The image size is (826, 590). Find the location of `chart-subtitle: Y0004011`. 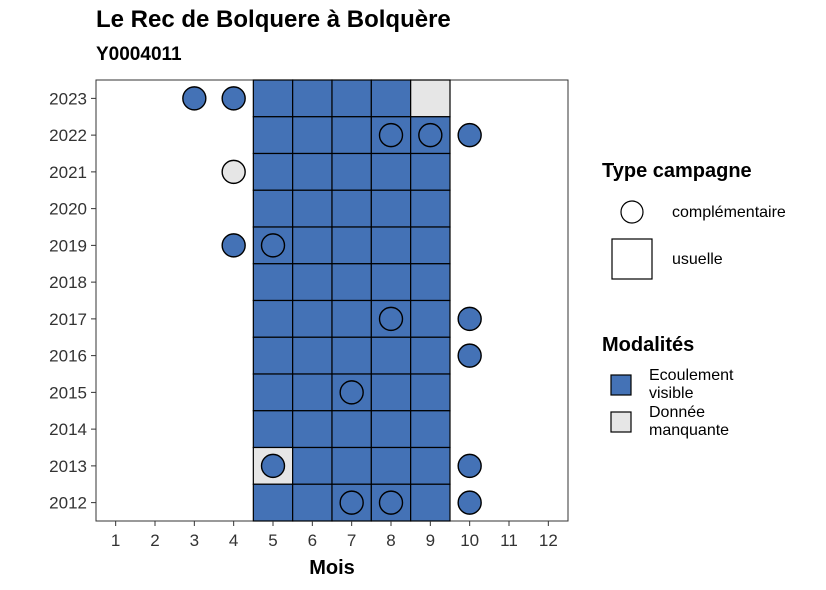

chart-subtitle: Y0004011 is located at coordinates (139, 54).